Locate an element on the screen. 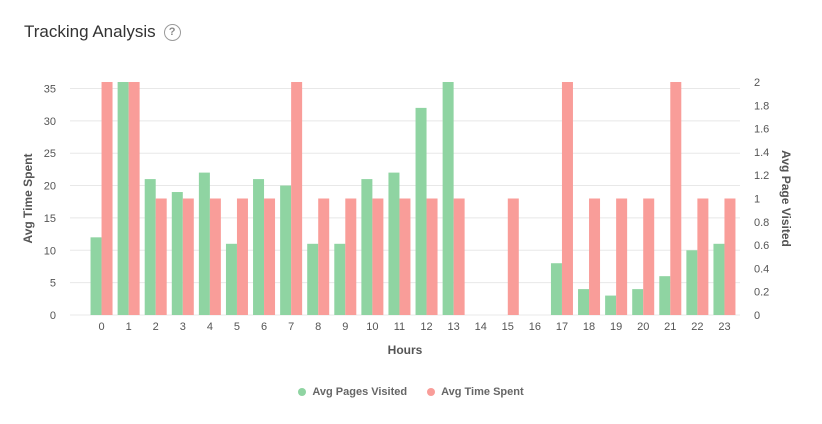 The height and width of the screenshot is (424, 822). x-tick-label: 20 is located at coordinates (643, 327).